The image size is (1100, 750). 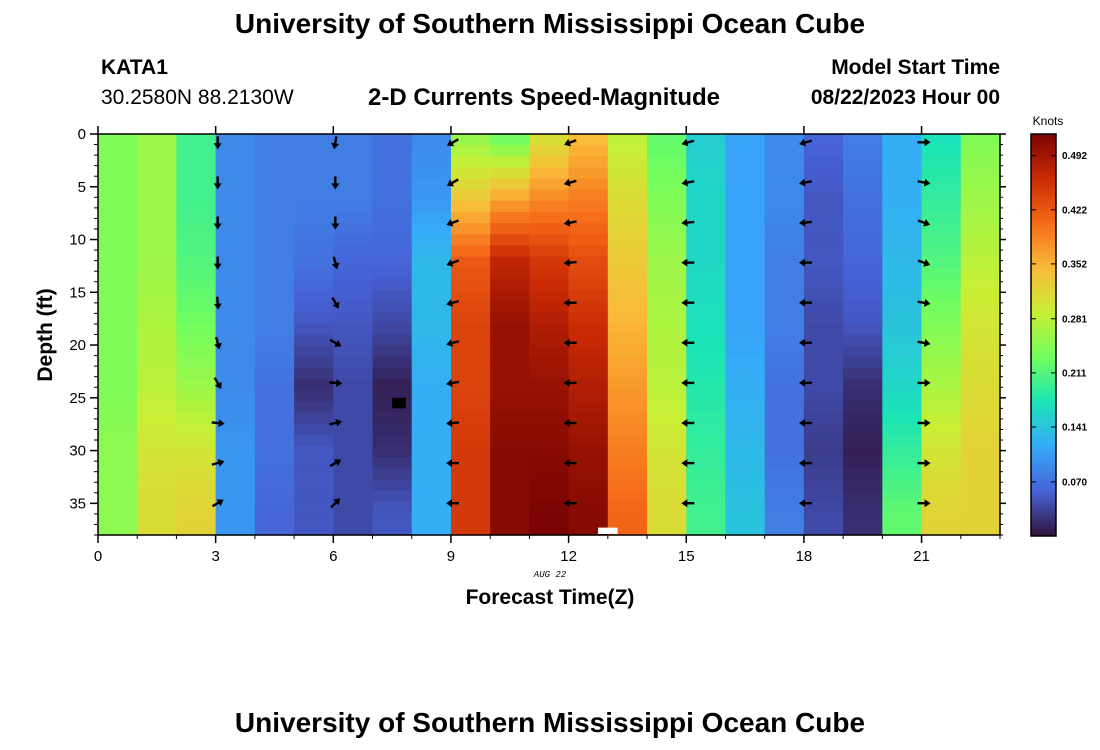 What do you see at coordinates (550, 575) in the screenshot?
I see `x-axis-date-label: AUG 22` at bounding box center [550, 575].